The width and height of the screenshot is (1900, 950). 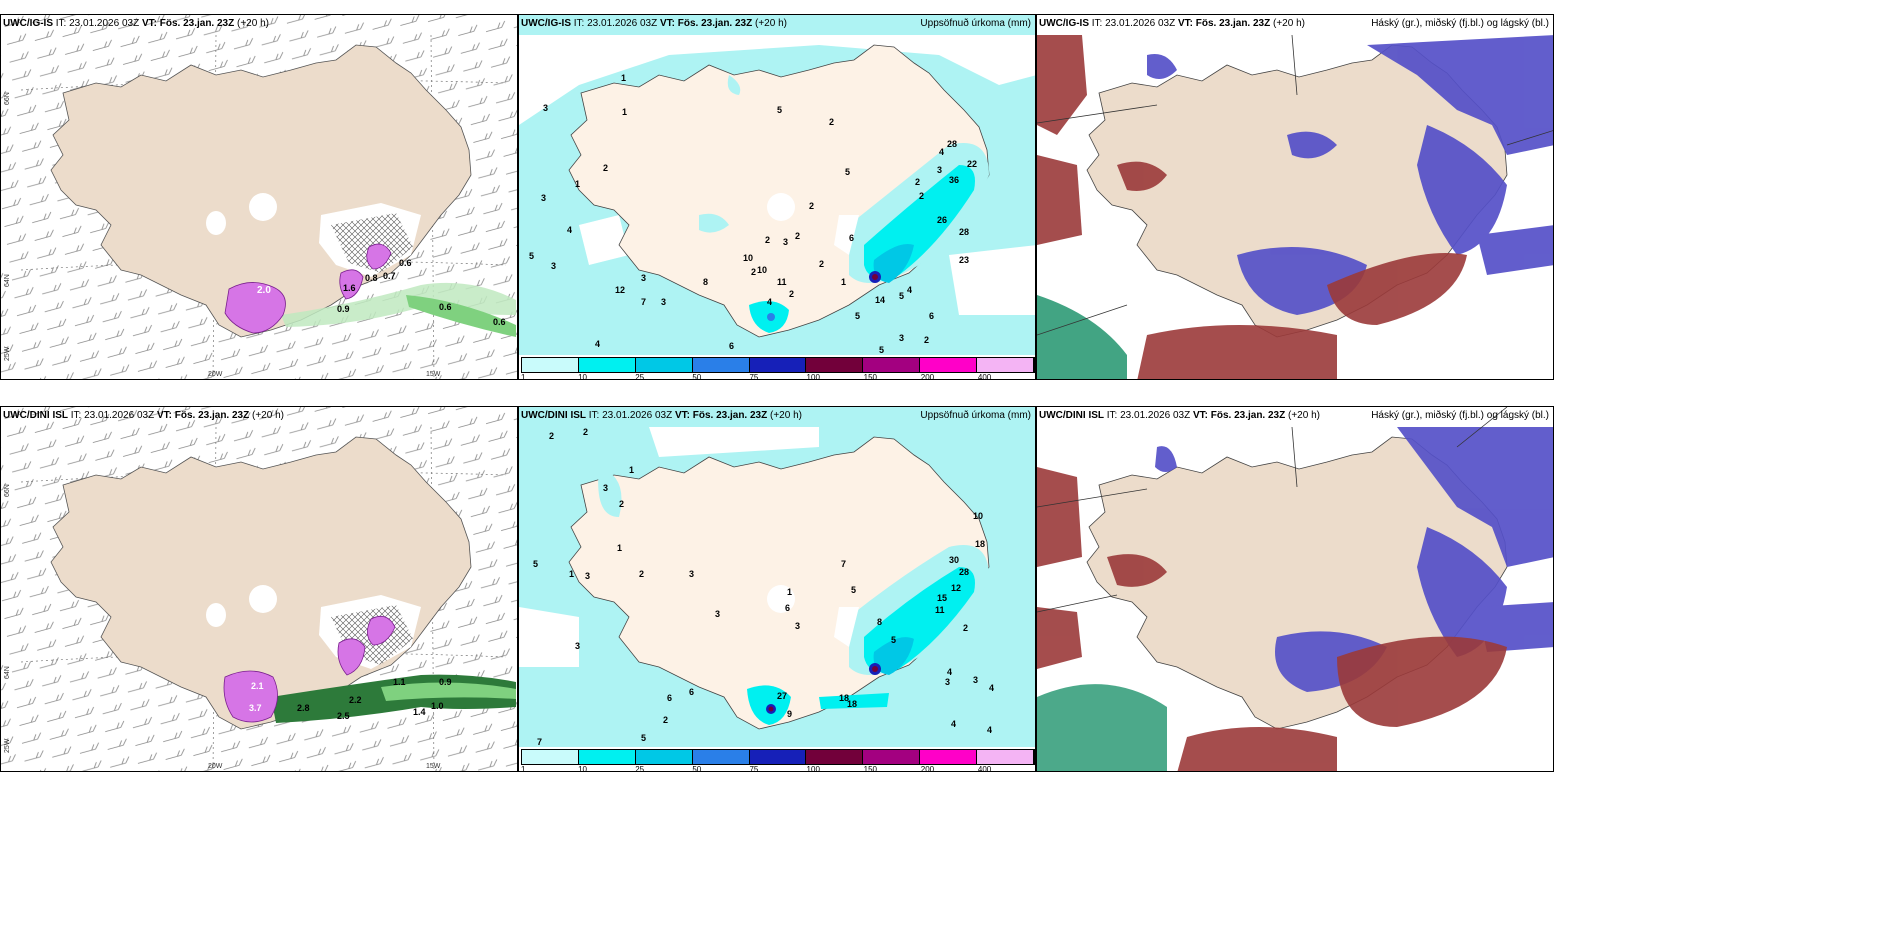 I want to click on snow-label: 2.0, so click(x=264, y=290).